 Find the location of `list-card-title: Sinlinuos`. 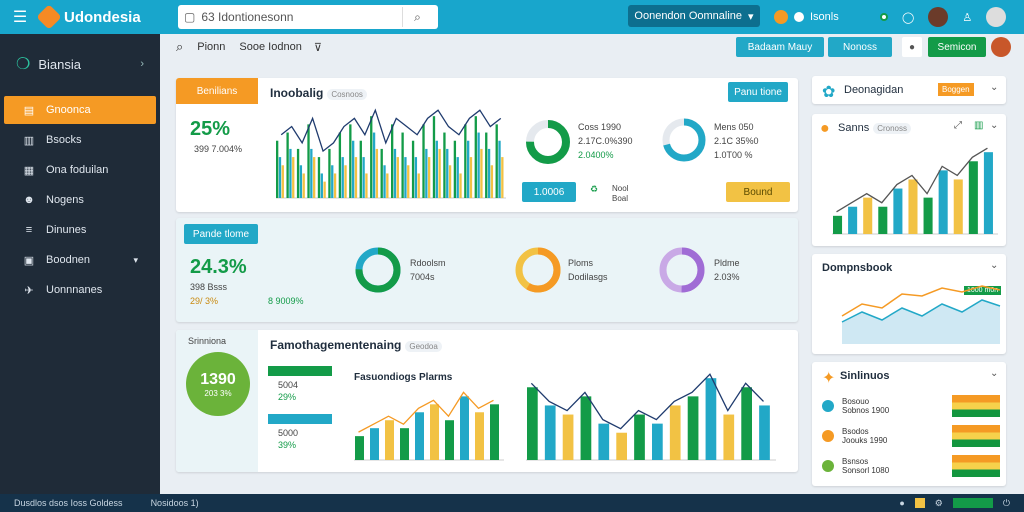

list-card-title: Sinlinuos is located at coordinates (865, 376).